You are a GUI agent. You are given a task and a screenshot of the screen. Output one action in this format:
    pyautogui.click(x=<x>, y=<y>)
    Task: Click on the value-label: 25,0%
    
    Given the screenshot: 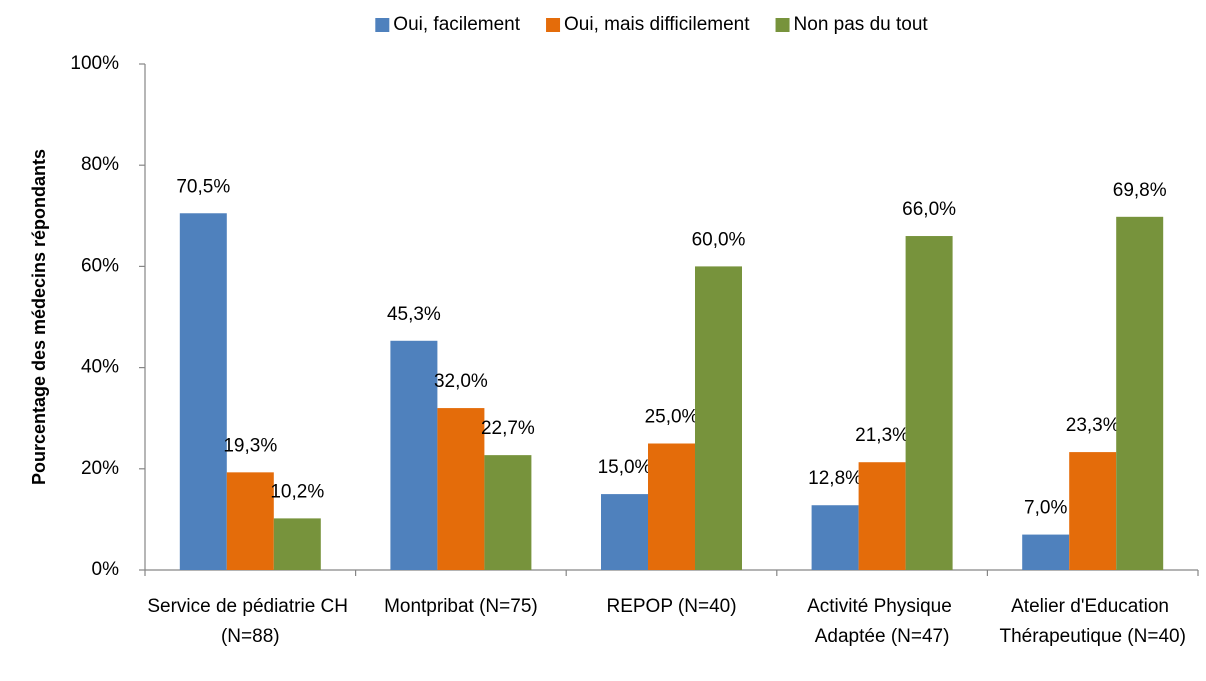 What is the action you would take?
    pyautogui.click(x=672, y=417)
    